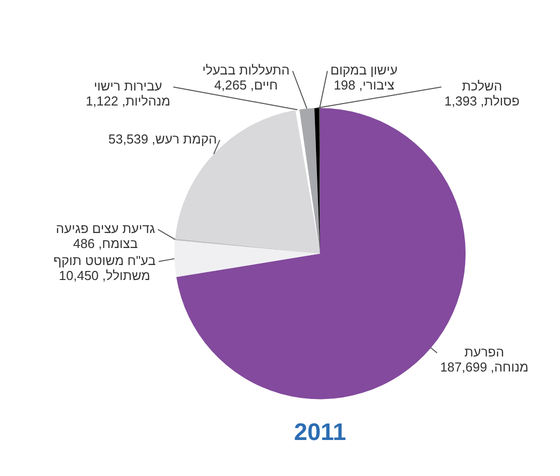  Describe the element at coordinates (104, 268) in the screenshot. I see `slice-label: בע"ח משוטט תוקף משתולל, 10,450` at that location.